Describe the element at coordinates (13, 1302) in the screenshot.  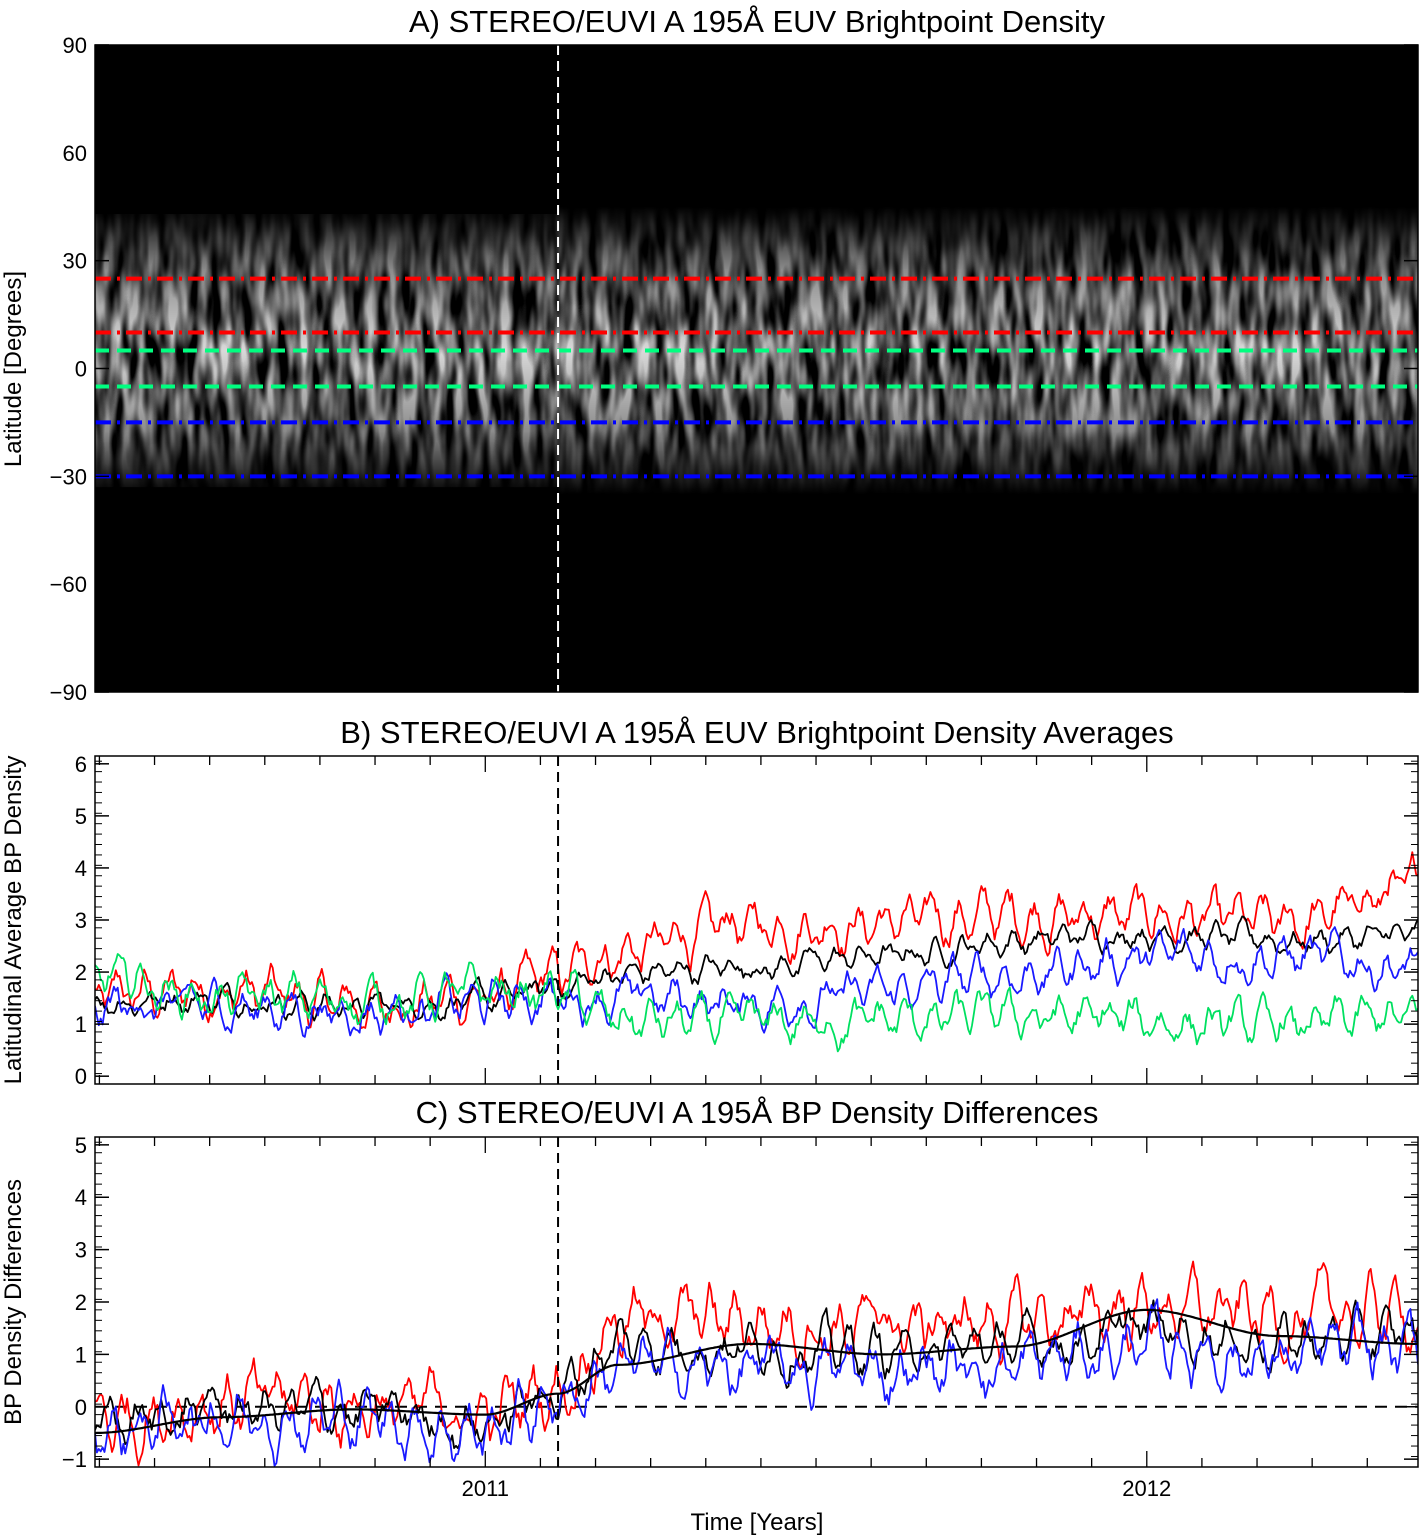
I see `panel-c-ylabel: BP Density Differences` at that location.